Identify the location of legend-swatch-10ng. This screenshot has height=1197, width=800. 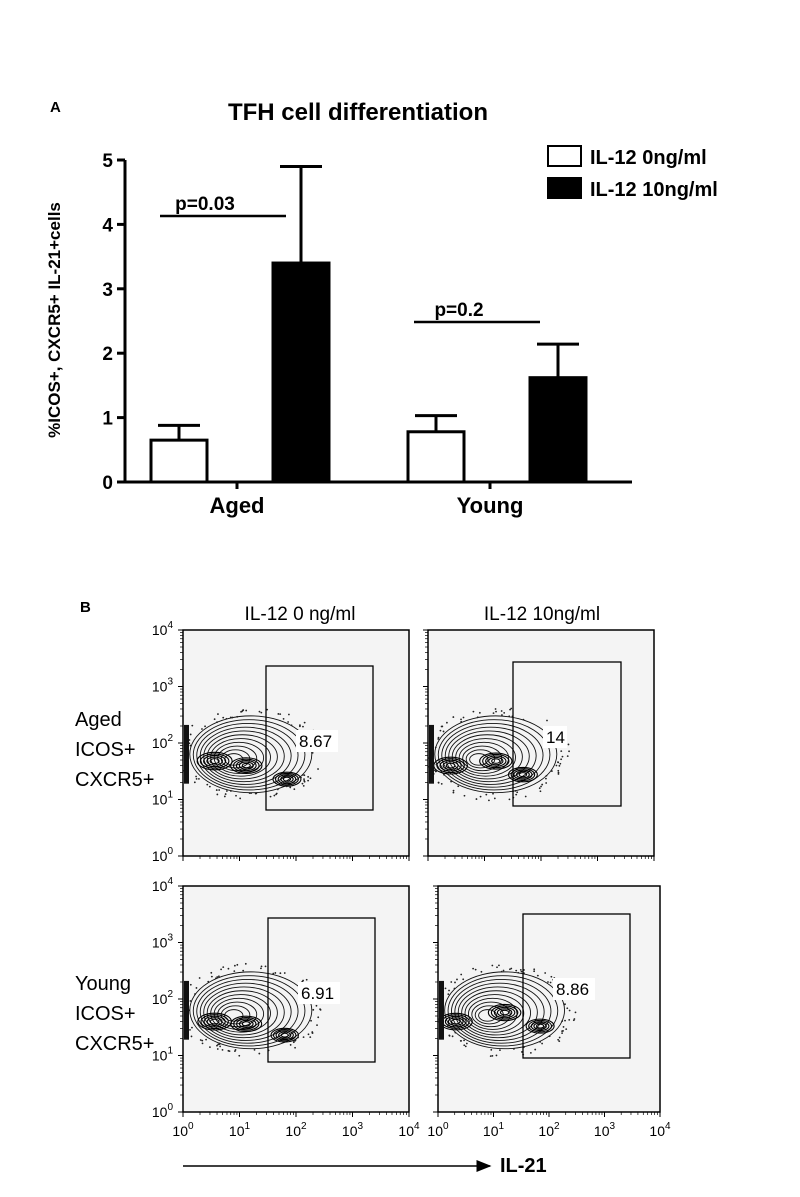
(564, 188).